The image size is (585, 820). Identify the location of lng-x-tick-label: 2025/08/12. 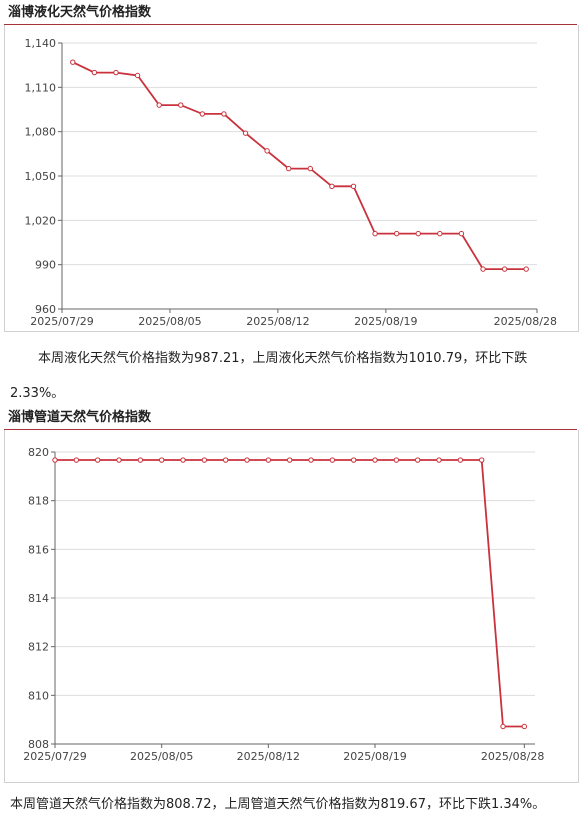
(277, 321).